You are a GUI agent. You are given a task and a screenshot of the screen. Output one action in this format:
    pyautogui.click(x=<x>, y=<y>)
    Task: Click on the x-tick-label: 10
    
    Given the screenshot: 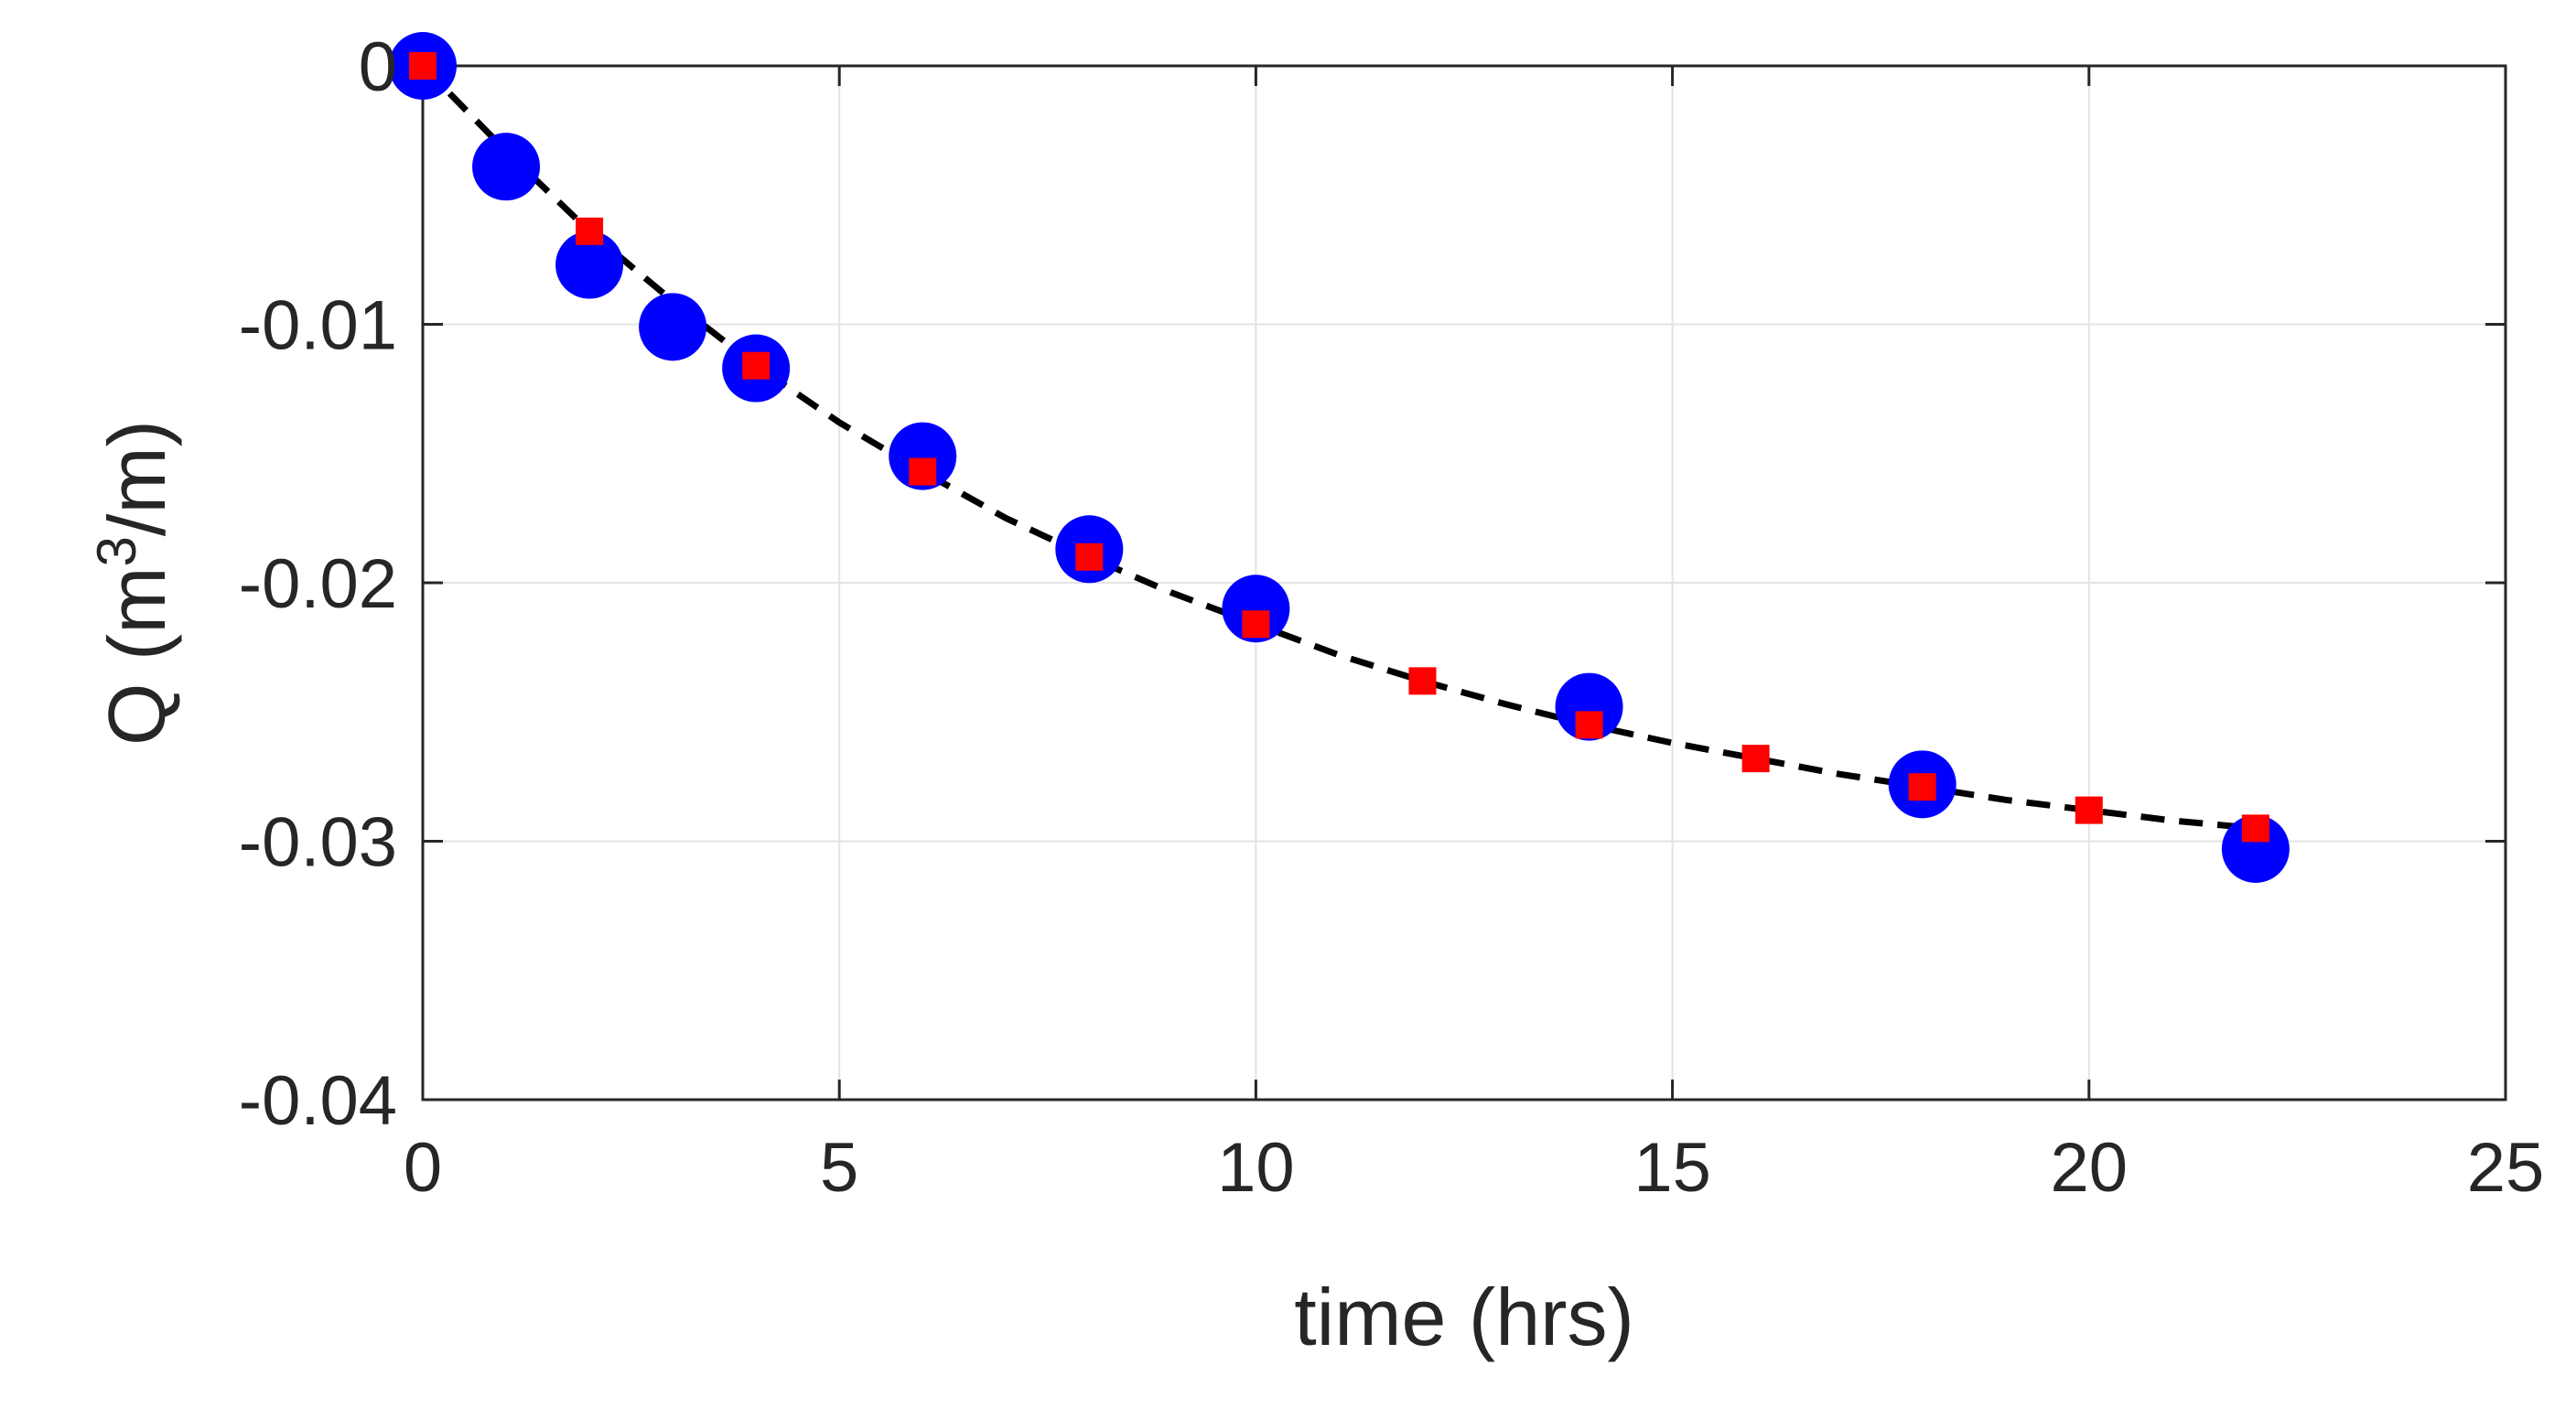 What is the action you would take?
    pyautogui.click(x=1256, y=1168)
    